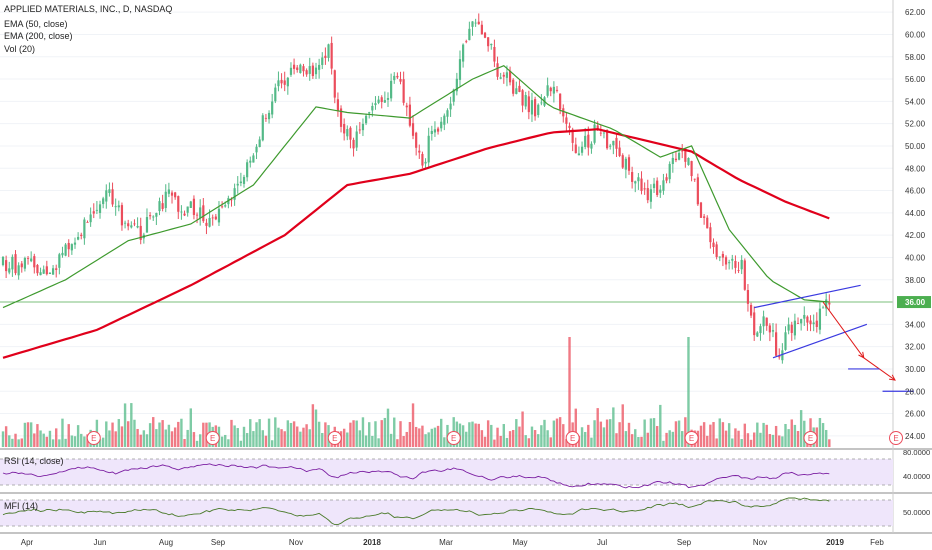 The image size is (932, 550). I want to click on channel-line, so click(820, 341).